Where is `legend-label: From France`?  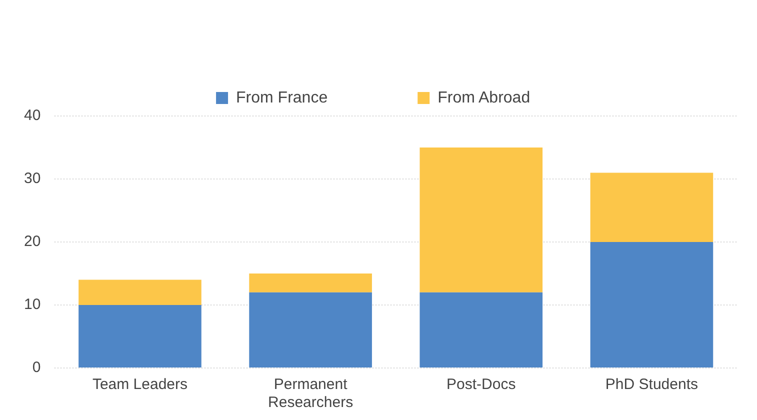 legend-label: From France is located at coordinates (282, 97).